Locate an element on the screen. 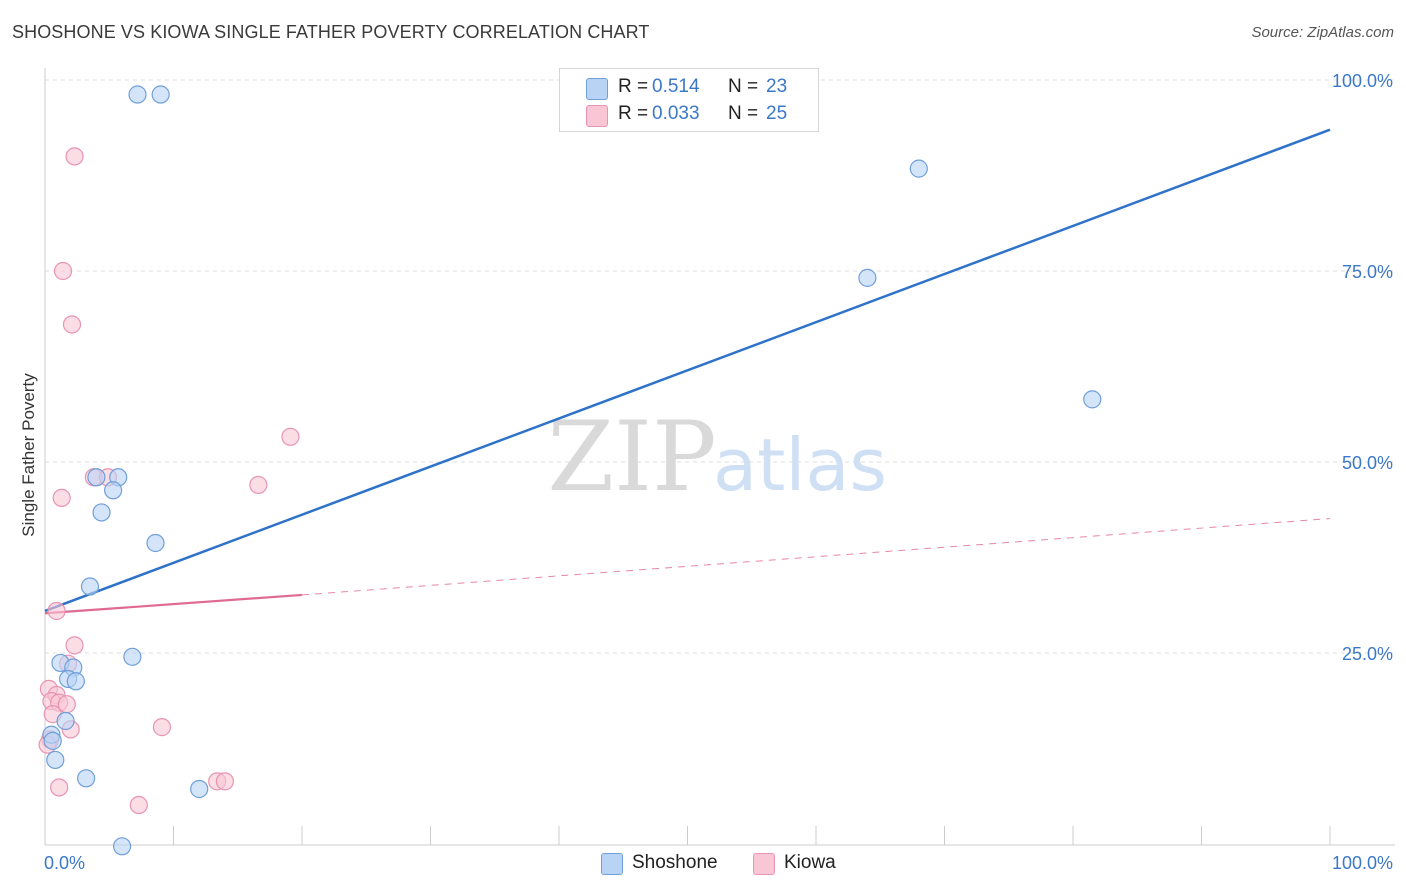  y-axis-label: Single Father Poverty is located at coordinates (28, 455).